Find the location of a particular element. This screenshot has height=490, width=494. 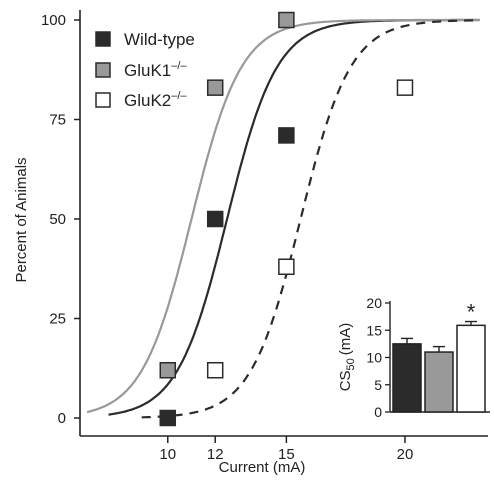

y-axis-title: Percent of Animals is located at coordinates (21, 219).